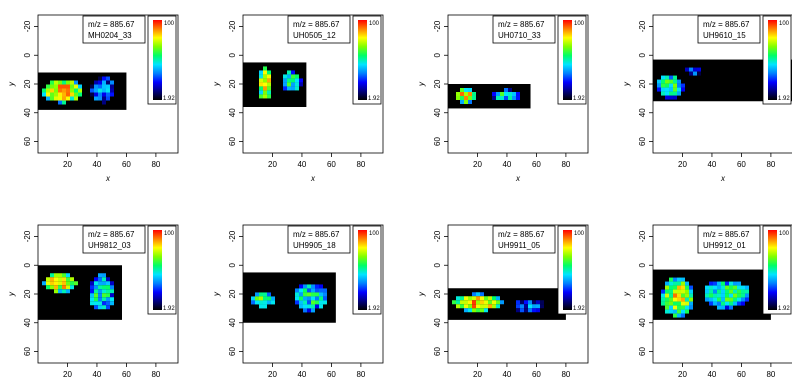 This screenshot has height=383, width=792. I want to click on x-tick-label: 40, so click(711, 374).